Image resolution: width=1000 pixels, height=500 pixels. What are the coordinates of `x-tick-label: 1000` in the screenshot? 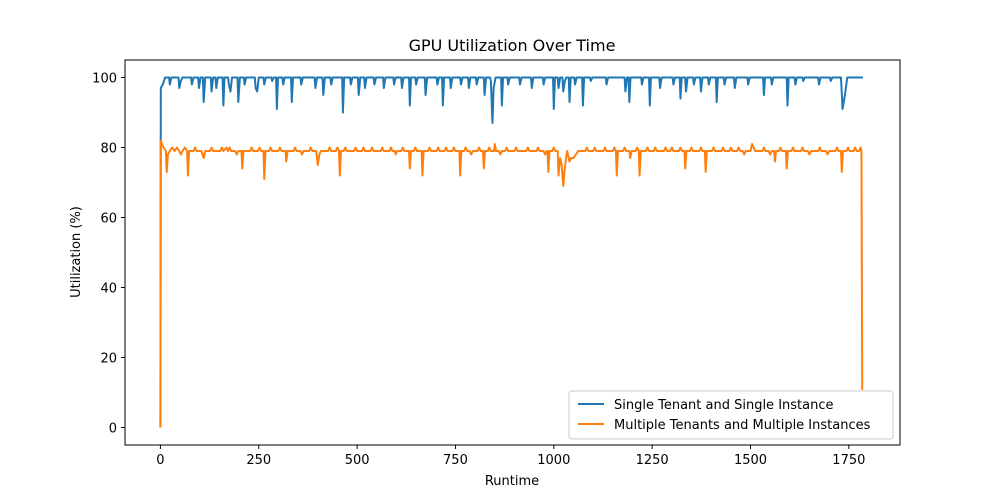 It's located at (553, 460).